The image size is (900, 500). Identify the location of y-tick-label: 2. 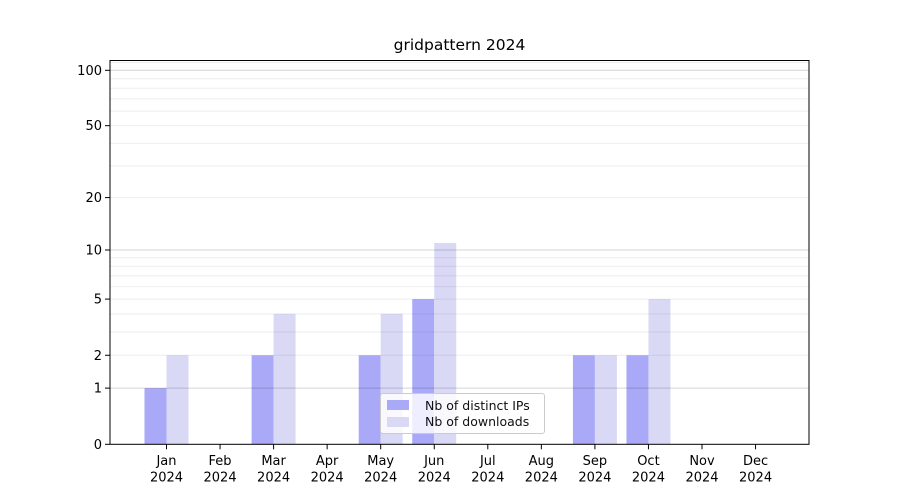
(98, 356).